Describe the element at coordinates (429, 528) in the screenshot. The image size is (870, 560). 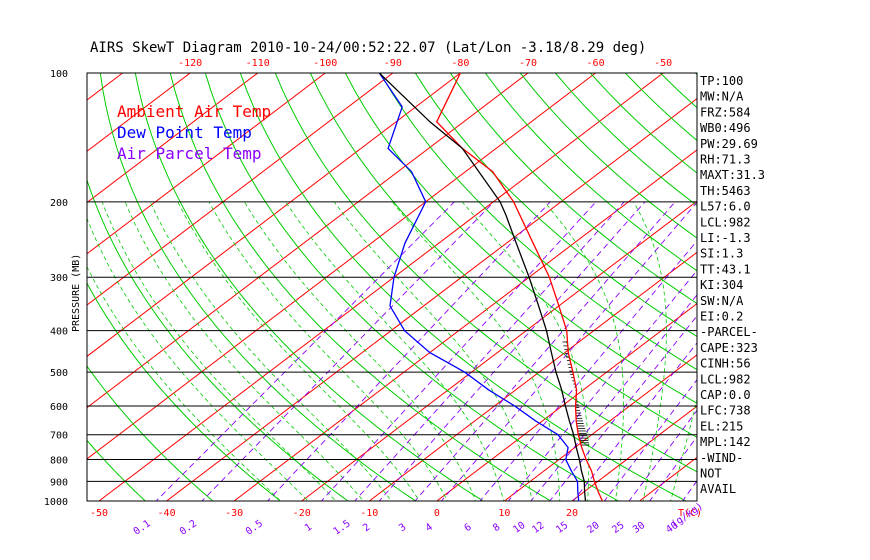
I see `mixing-ratio-tick-label: 4` at that location.